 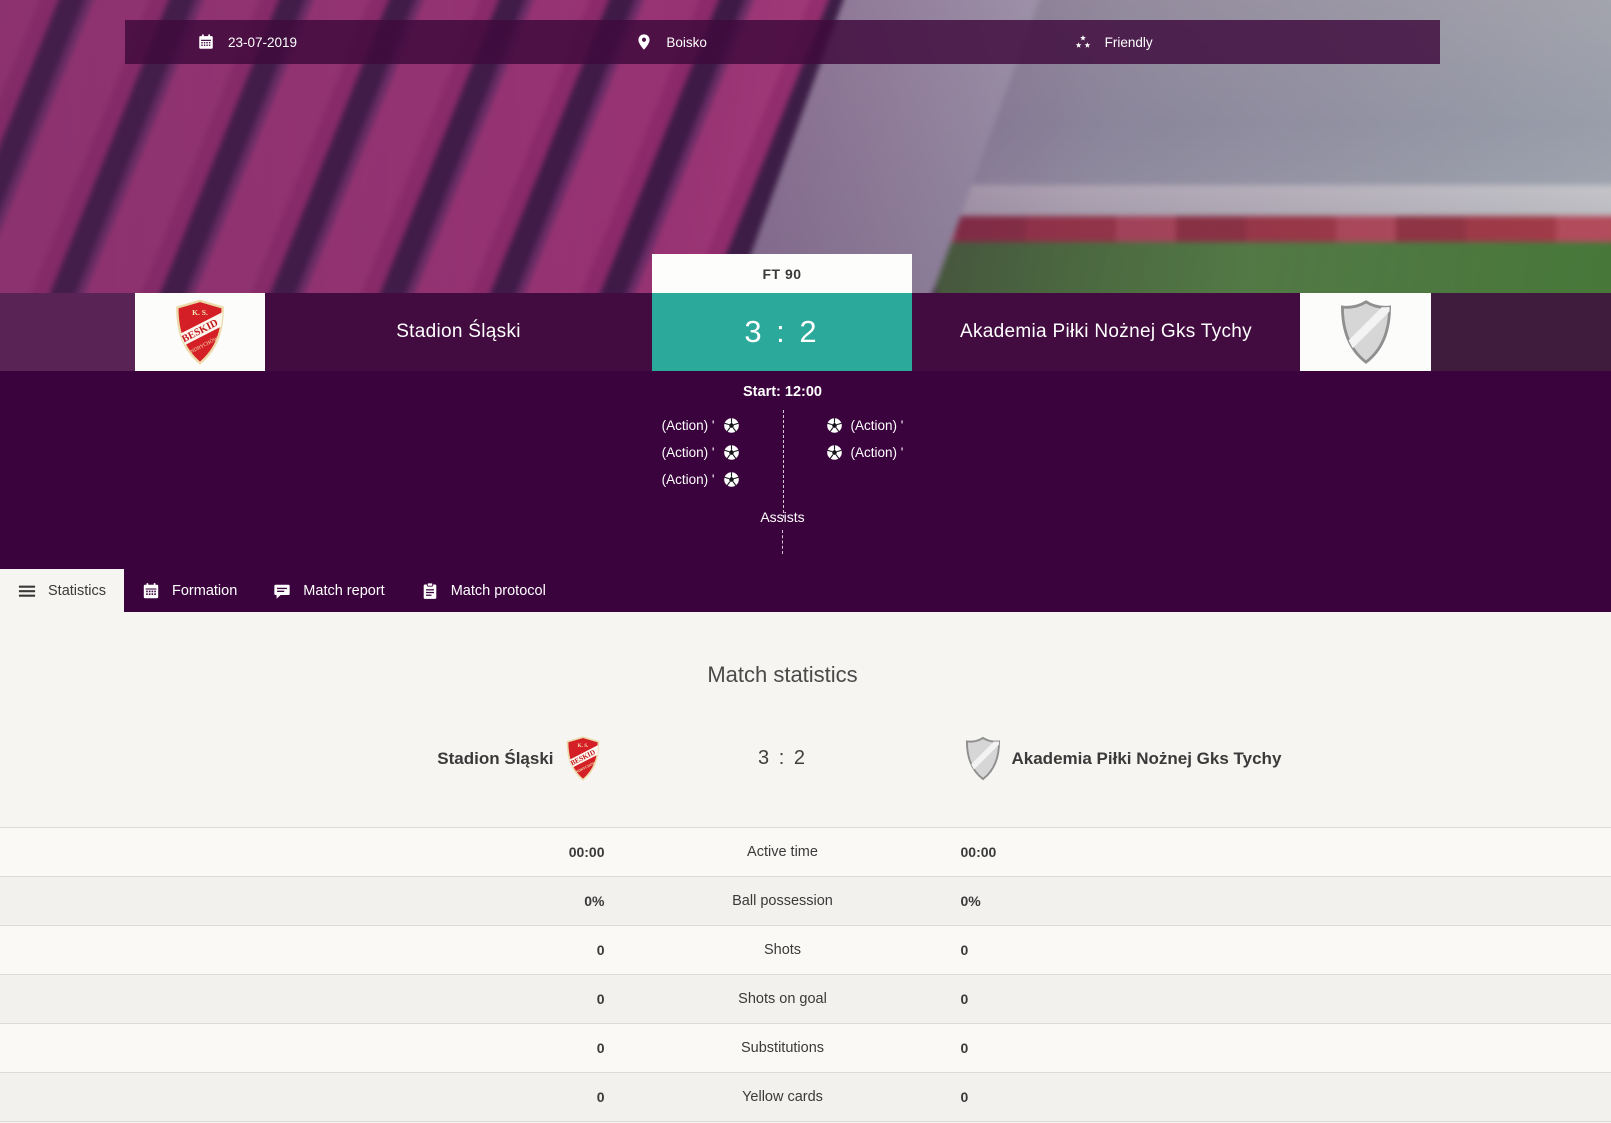 What do you see at coordinates (782, 392) in the screenshot?
I see `start-time-label: Start: 12:00` at bounding box center [782, 392].